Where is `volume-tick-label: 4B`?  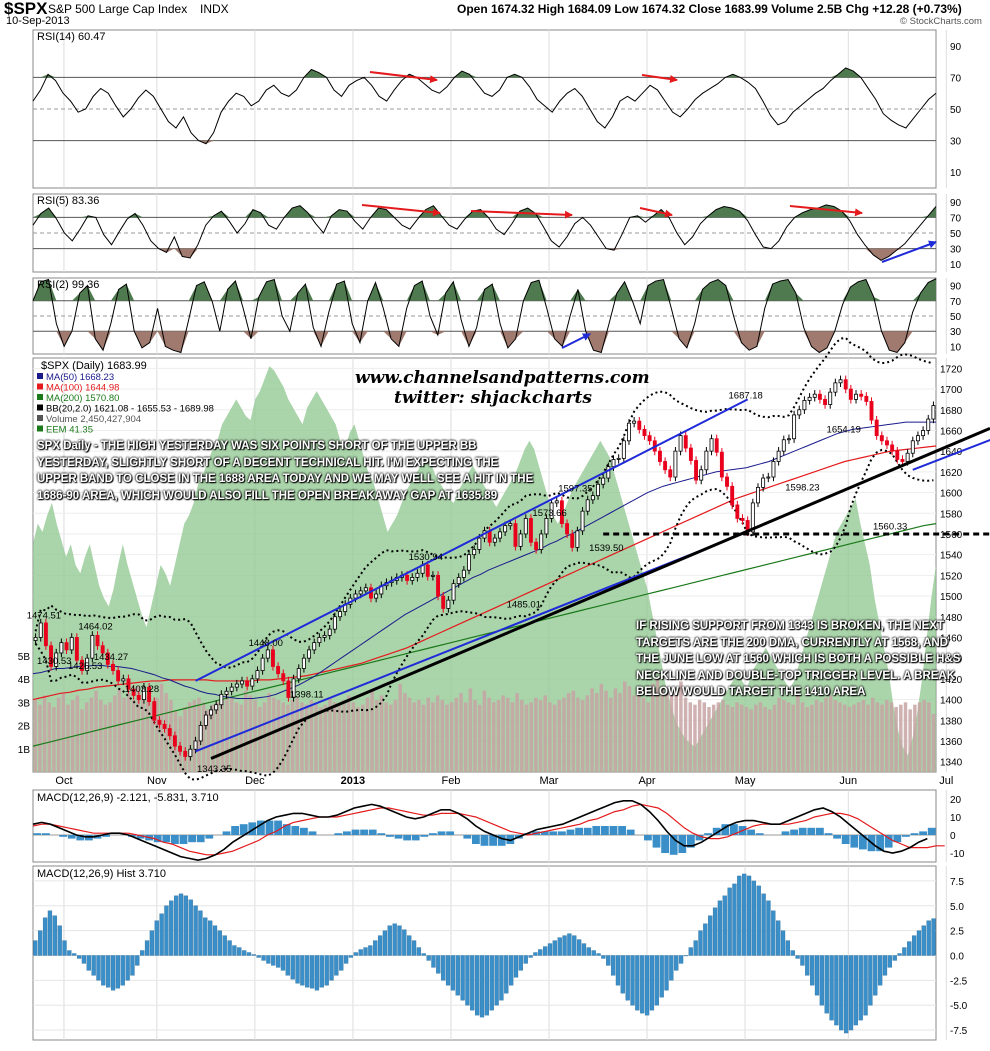
volume-tick-label: 4B is located at coordinates (24, 680).